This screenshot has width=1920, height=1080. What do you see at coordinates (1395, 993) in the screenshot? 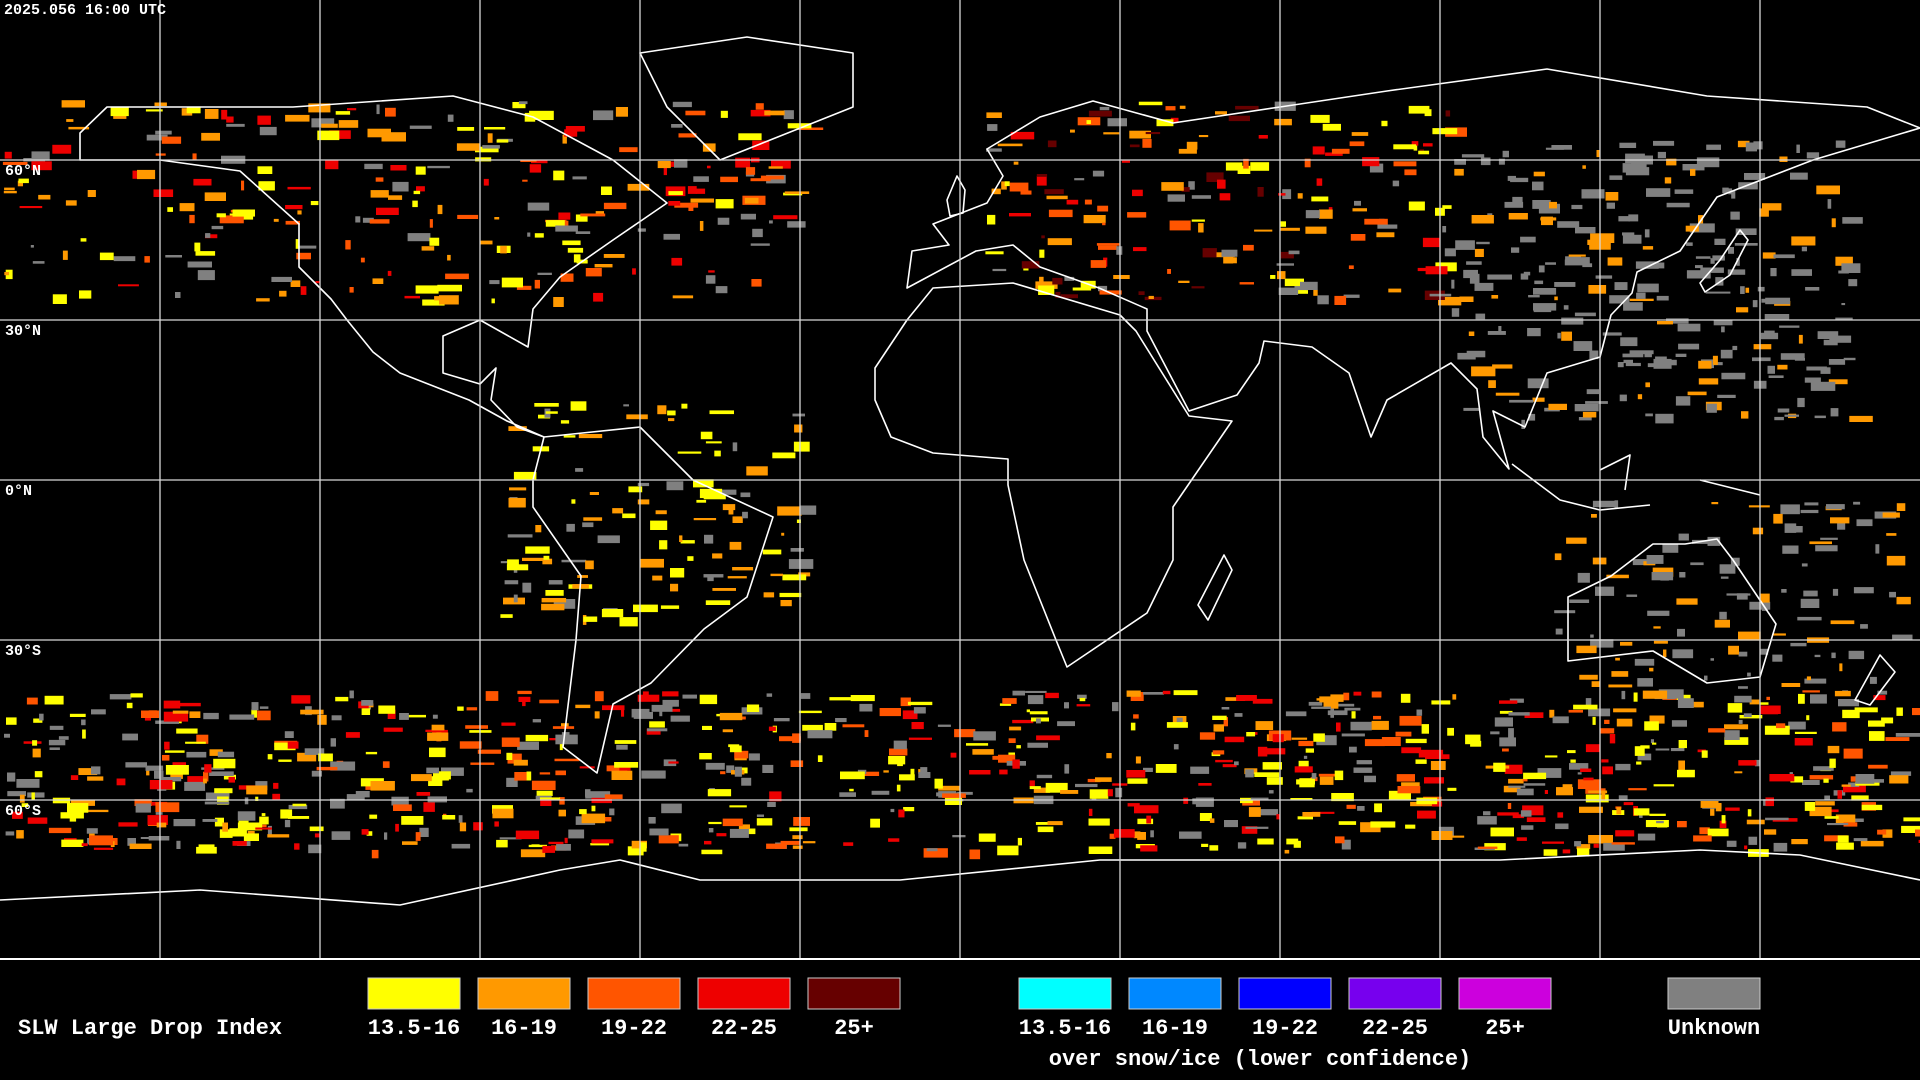
I see `legend-swatch` at bounding box center [1395, 993].